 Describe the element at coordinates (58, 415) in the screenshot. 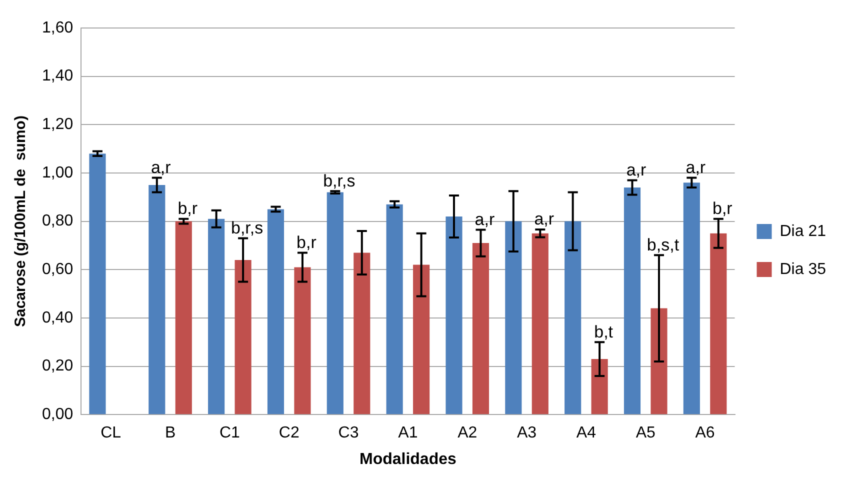

I see `y-tick-label: 0,00` at that location.